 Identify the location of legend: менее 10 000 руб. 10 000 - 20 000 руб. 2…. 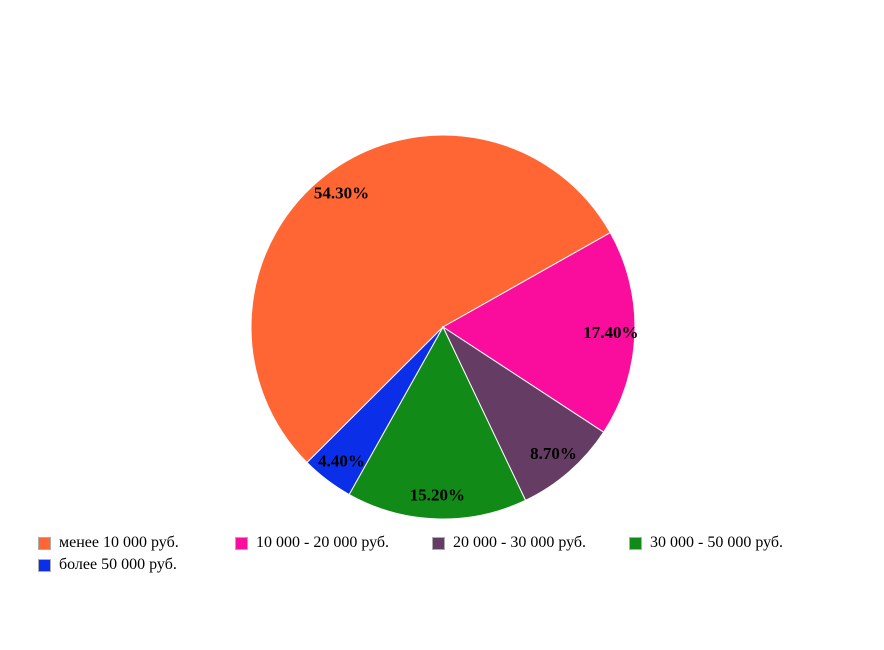
(448, 554).